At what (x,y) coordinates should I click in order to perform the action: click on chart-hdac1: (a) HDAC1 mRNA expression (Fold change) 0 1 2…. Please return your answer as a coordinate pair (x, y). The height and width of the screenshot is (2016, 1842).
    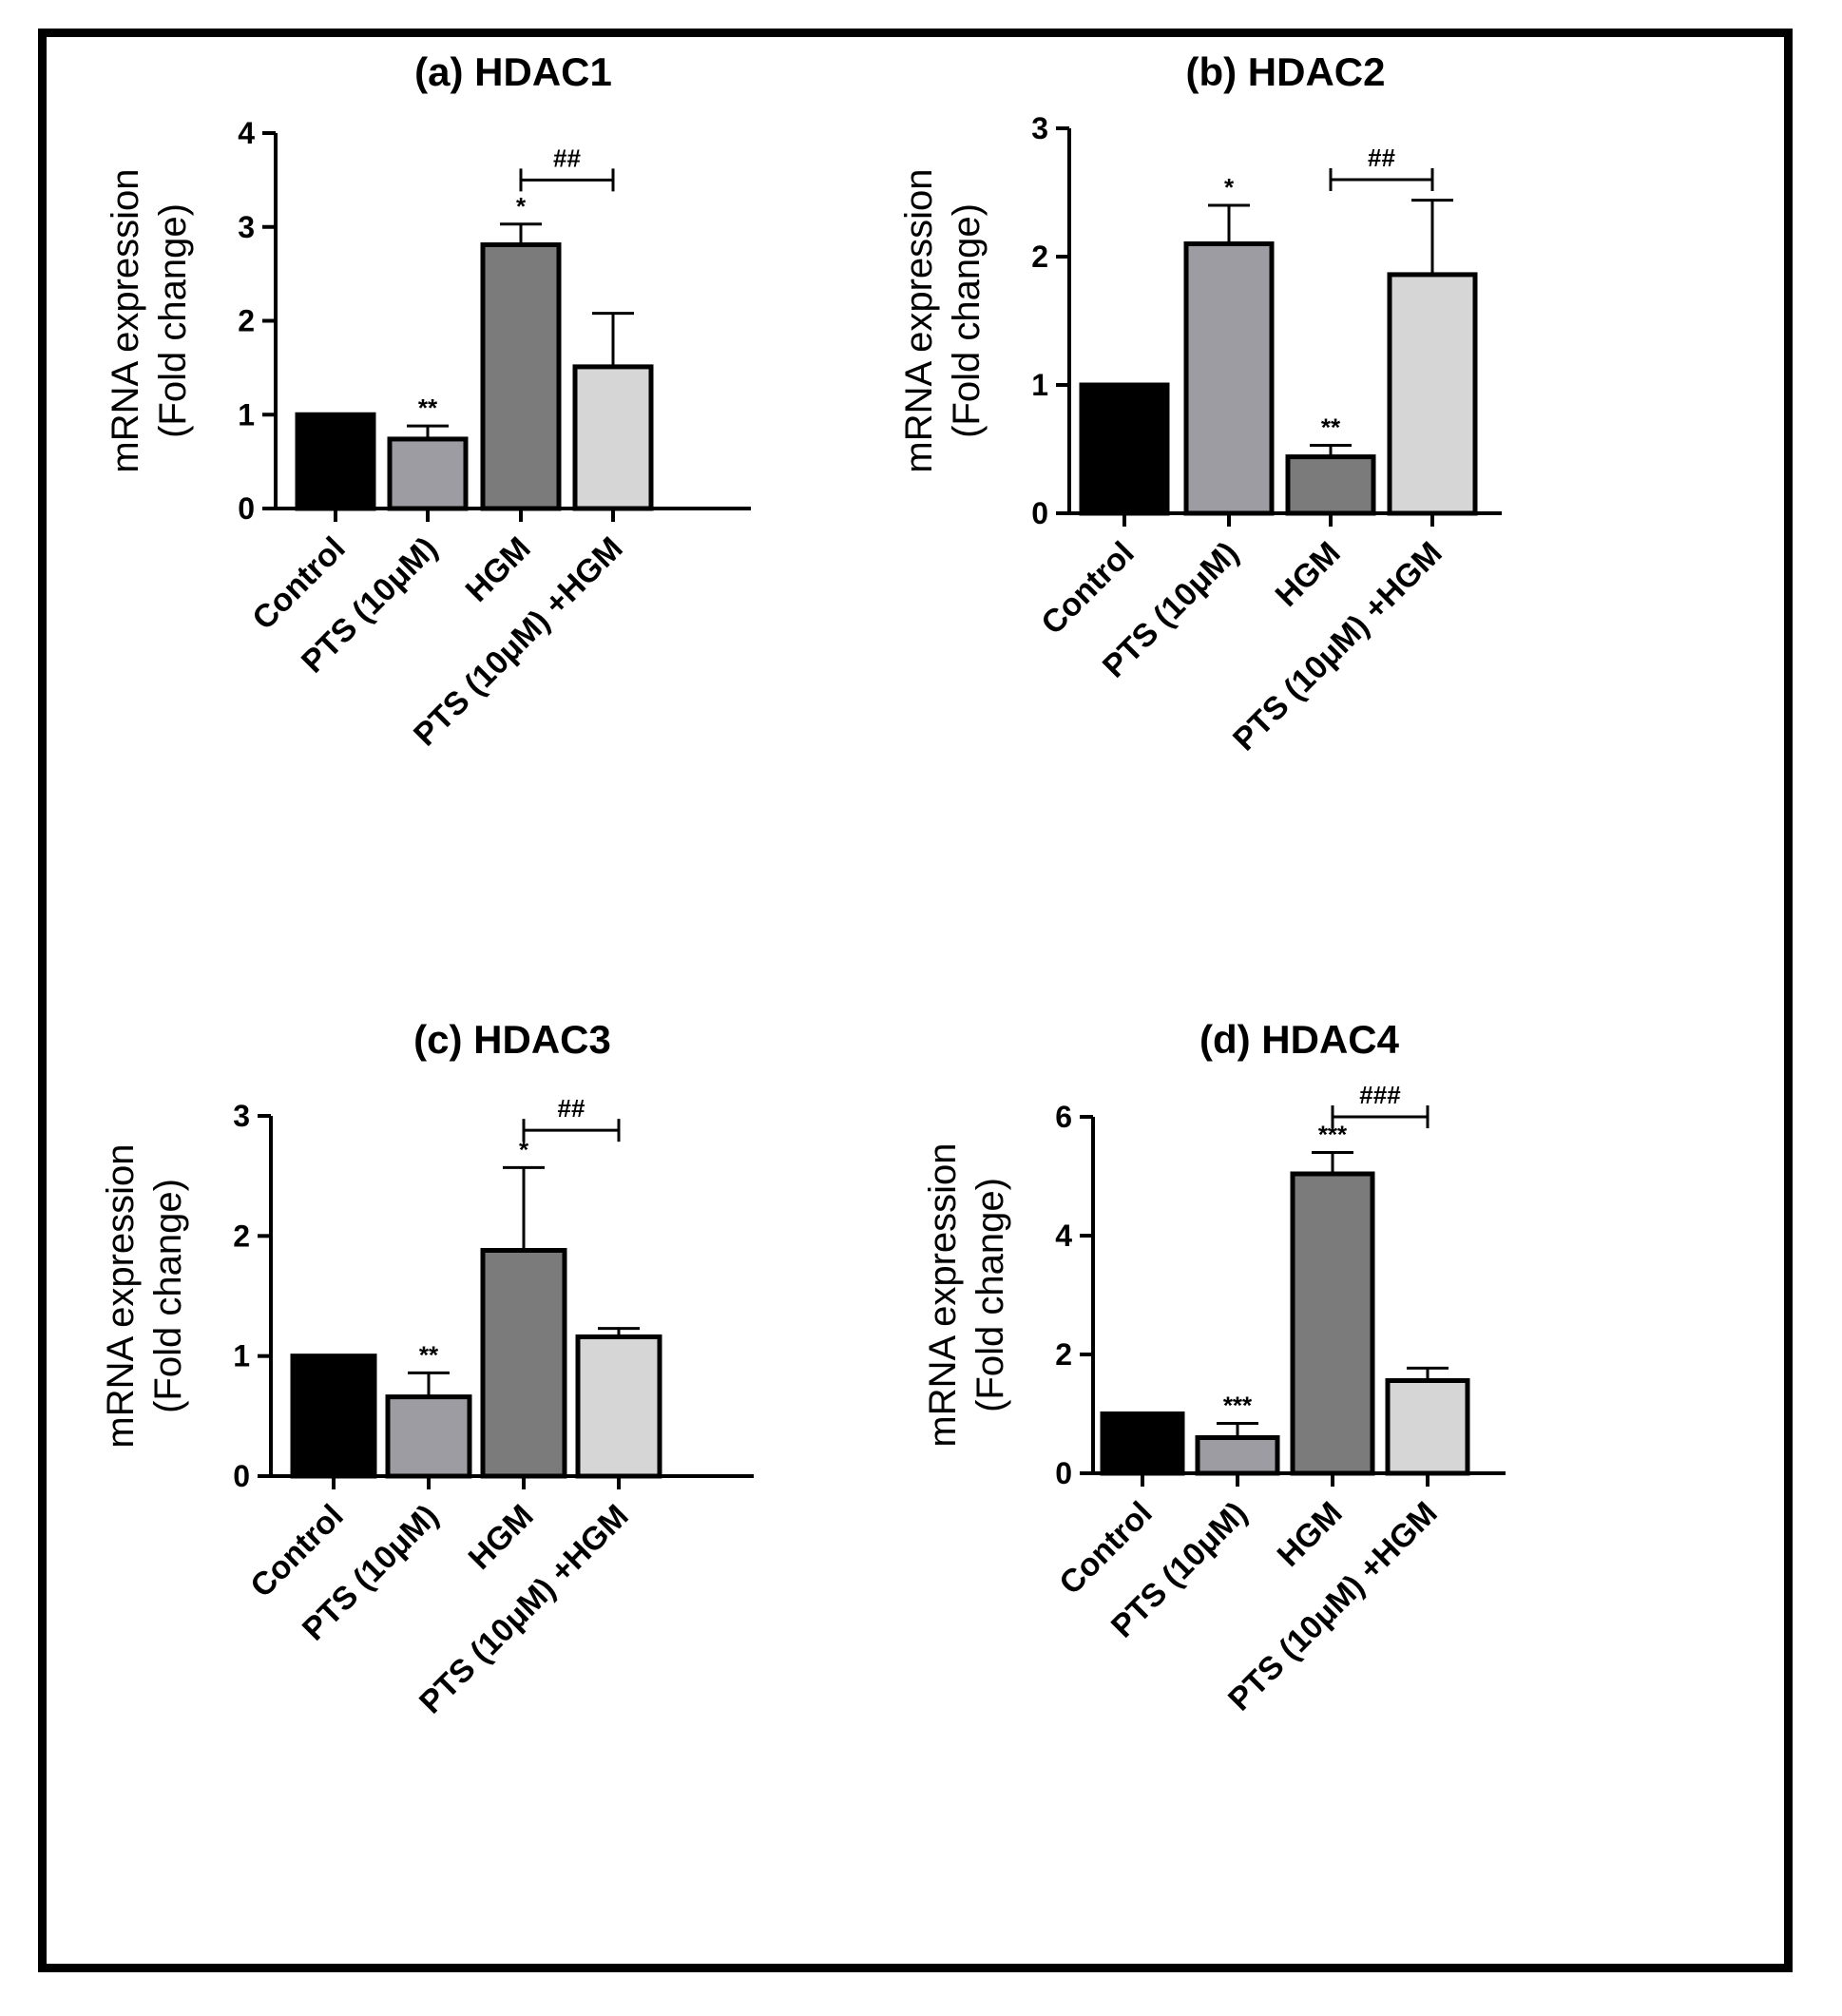
    Looking at the image, I should click on (428, 401).